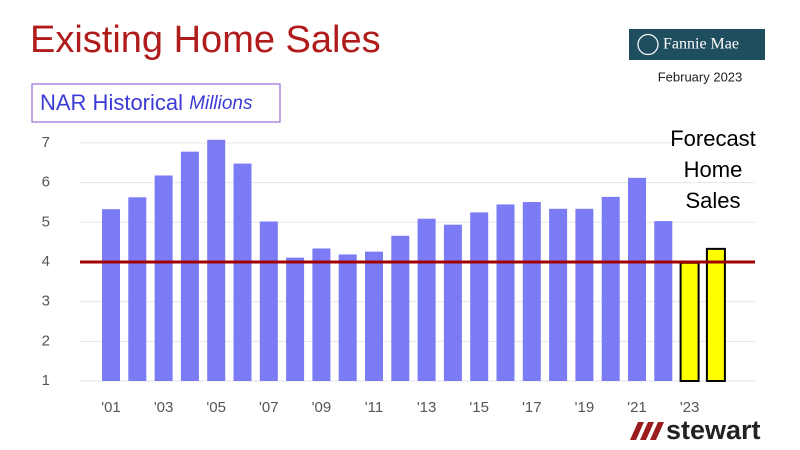 This screenshot has width=800, height=450. Describe the element at coordinates (637, 407) in the screenshot. I see `x-tick-label: '21` at that location.